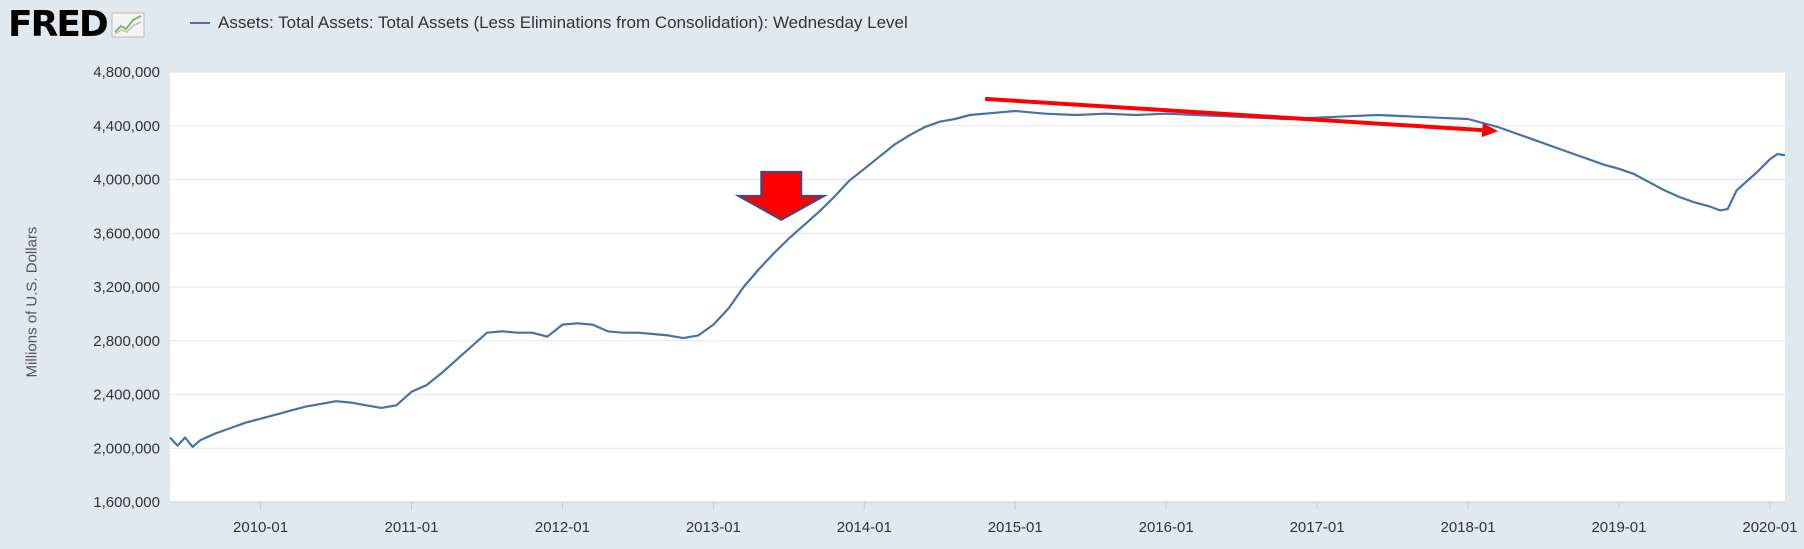  I want to click on x-tick-label: 2017-01, so click(1317, 527).